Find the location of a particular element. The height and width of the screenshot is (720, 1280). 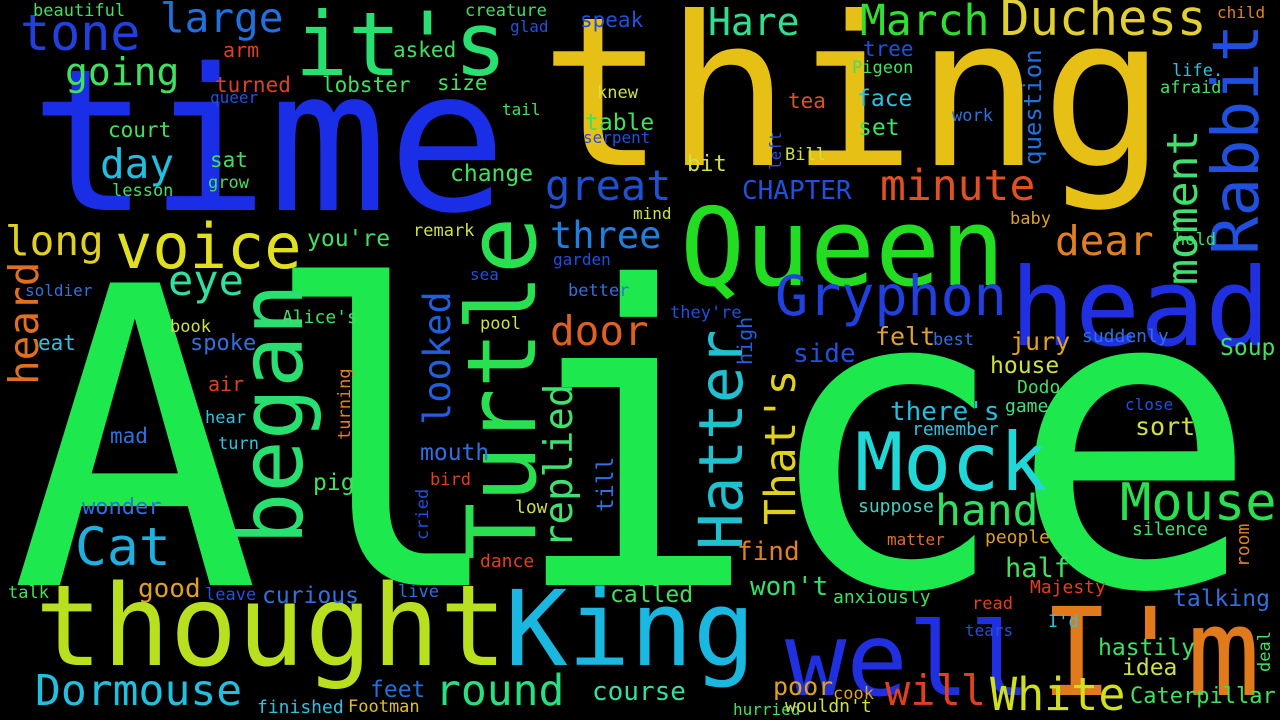

word: door is located at coordinates (599, 331).